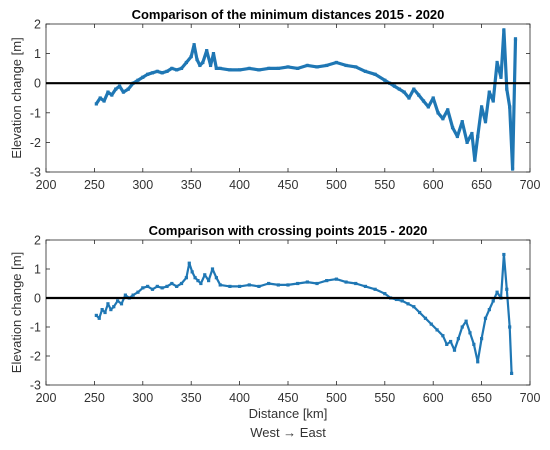  What do you see at coordinates (288, 413) in the screenshot?
I see `x-axis-label: Distance [km]` at bounding box center [288, 413].